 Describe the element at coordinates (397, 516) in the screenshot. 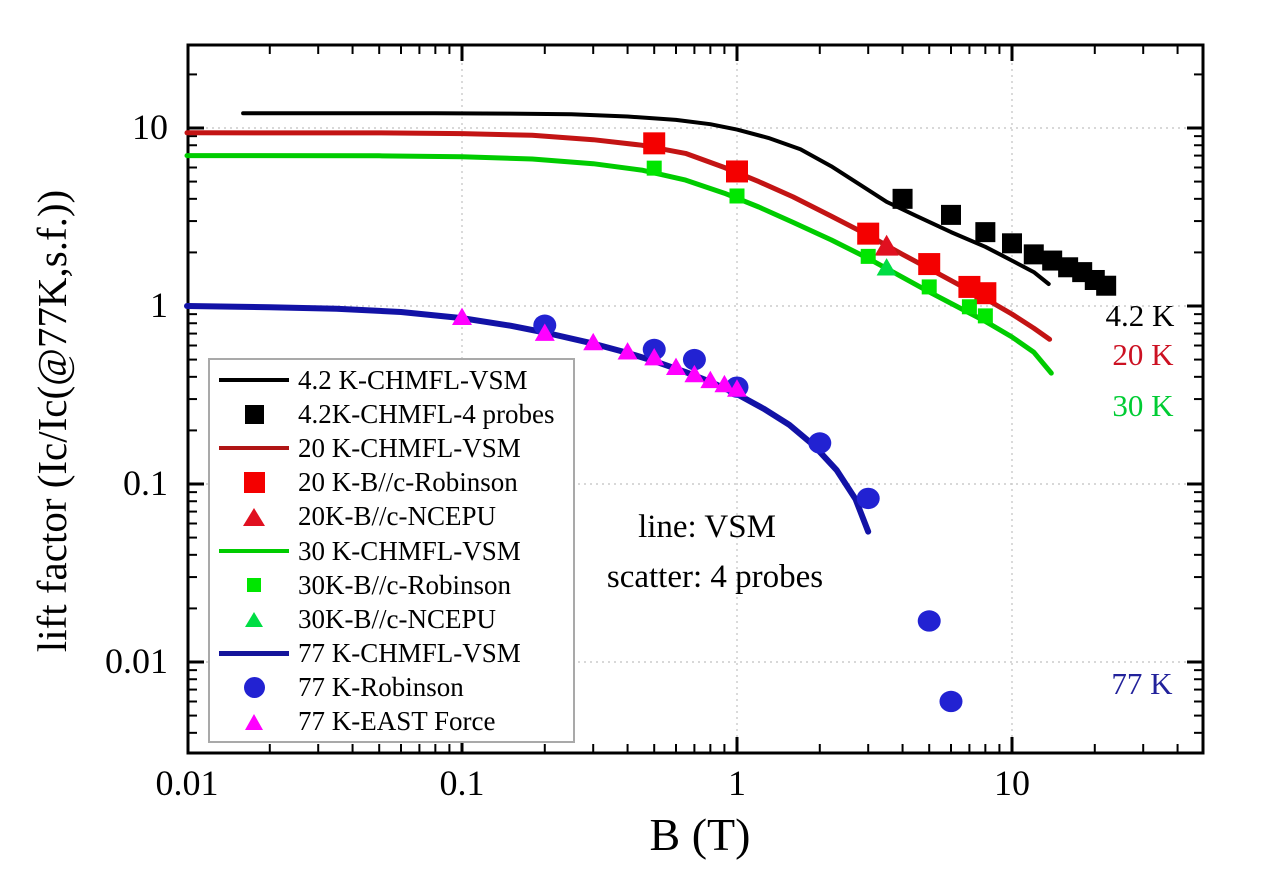

I see `legend-item-label: 20K-B//c-NCEPU` at that location.